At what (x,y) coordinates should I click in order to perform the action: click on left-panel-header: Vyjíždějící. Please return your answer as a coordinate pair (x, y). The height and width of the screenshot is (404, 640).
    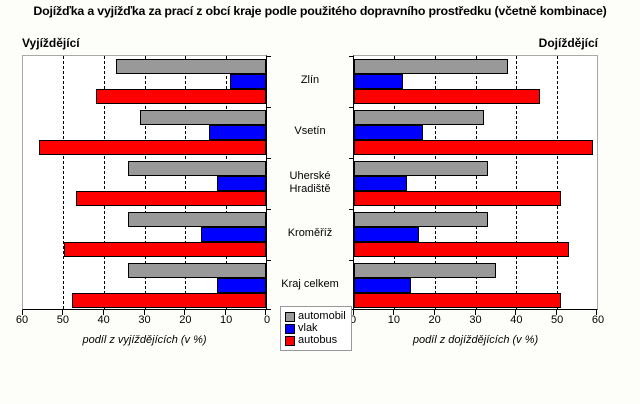
    Looking at the image, I should click on (51, 43).